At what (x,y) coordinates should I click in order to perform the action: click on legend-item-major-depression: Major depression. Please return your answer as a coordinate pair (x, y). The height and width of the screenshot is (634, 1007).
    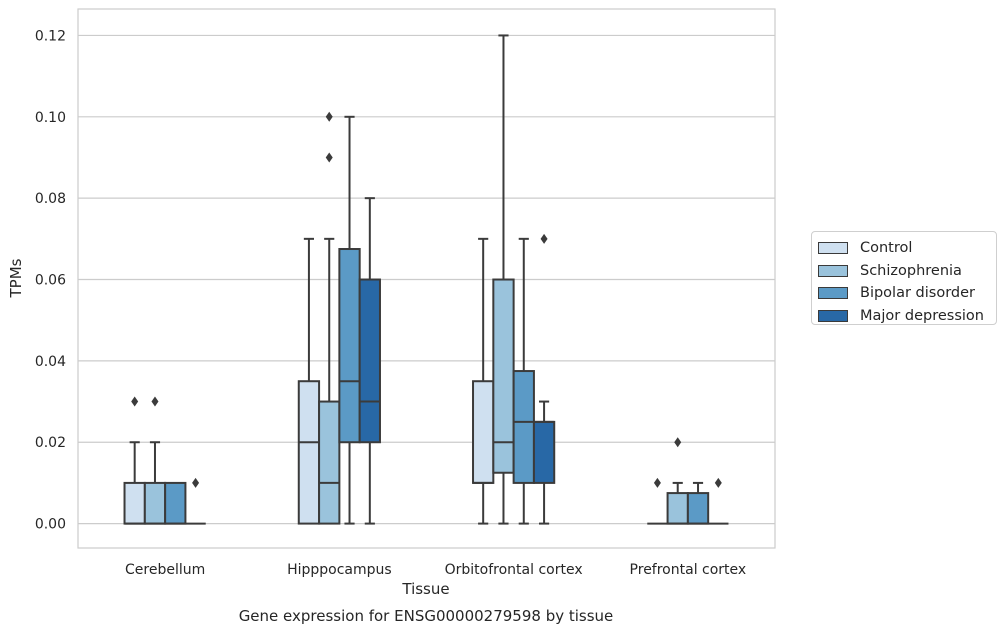
    Looking at the image, I should click on (907, 316).